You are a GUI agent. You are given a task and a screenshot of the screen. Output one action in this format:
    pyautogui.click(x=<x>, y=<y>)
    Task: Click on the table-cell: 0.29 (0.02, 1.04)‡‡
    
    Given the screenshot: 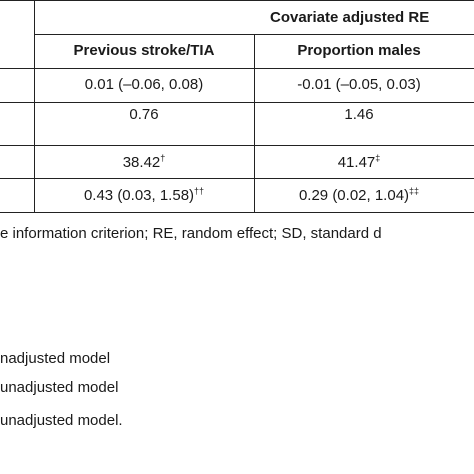 What is the action you would take?
    pyautogui.click(x=359, y=195)
    